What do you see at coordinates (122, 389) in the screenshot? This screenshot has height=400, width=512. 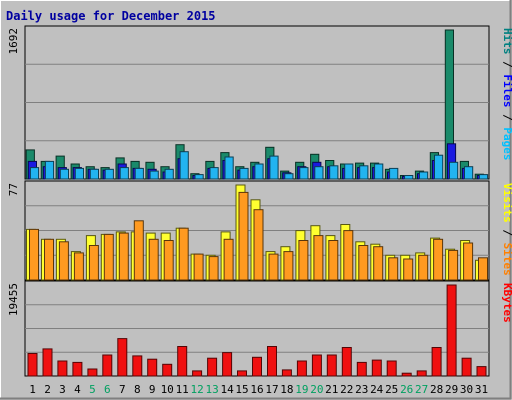 I see `x-tick-label: 7` at bounding box center [122, 389].